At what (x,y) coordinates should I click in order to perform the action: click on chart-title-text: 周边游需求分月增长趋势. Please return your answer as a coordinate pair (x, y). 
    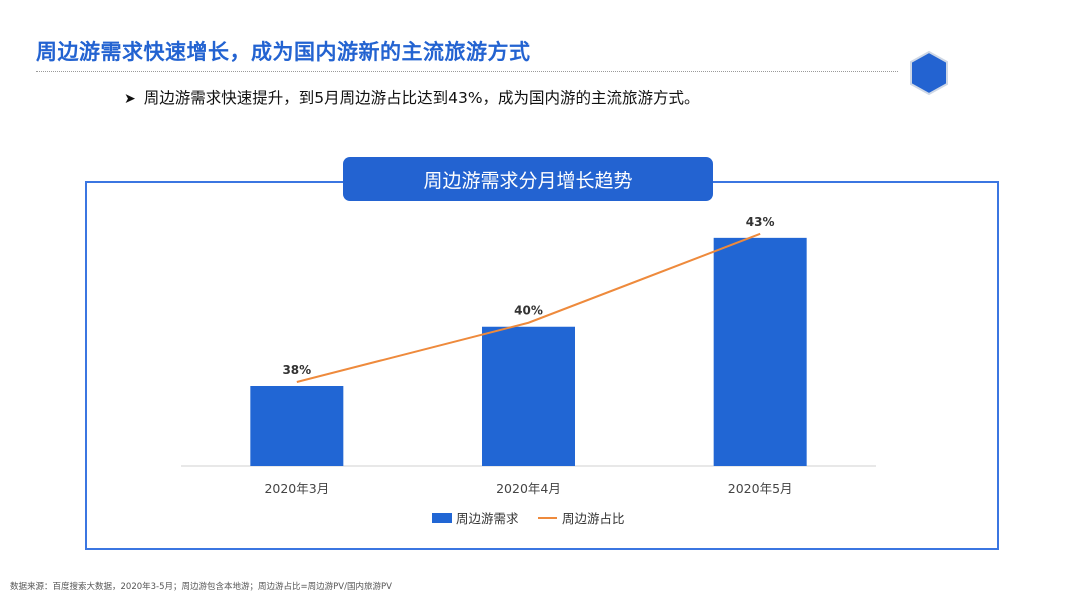
    Looking at the image, I should click on (528, 180).